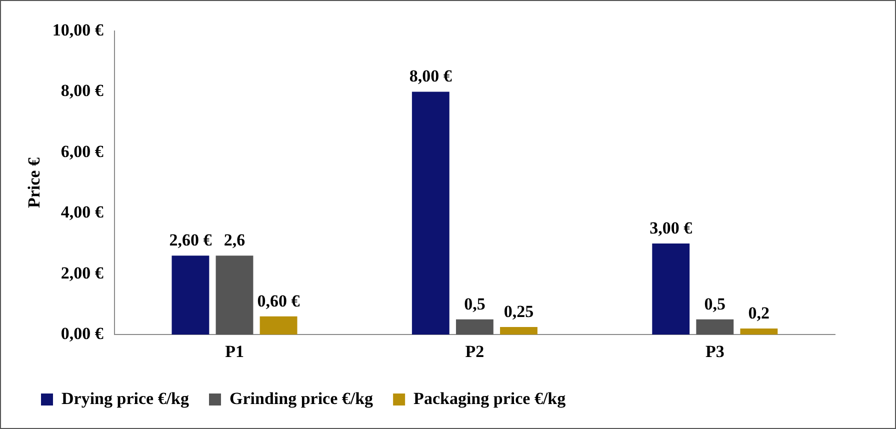 This screenshot has height=429, width=896. I want to click on y-tick-label: 10,00 €, so click(78, 30).